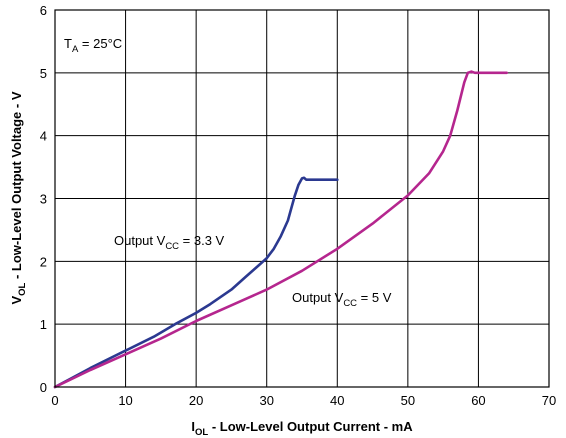 The image size is (566, 438). What do you see at coordinates (18, 197) in the screenshot?
I see `y-axis-label: VOL - Low-Level Output Voltage - V` at bounding box center [18, 197].